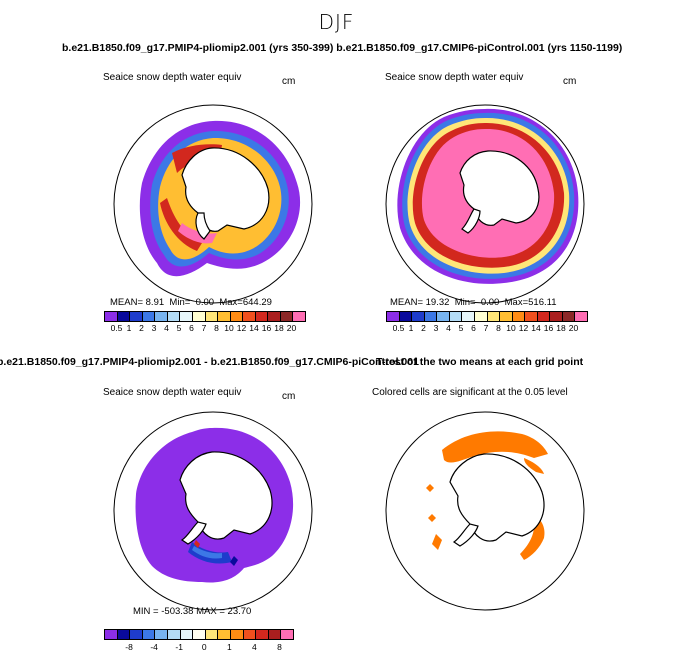 This screenshot has width=673, height=655. I want to click on panel2-polar-map, so click(485, 204).